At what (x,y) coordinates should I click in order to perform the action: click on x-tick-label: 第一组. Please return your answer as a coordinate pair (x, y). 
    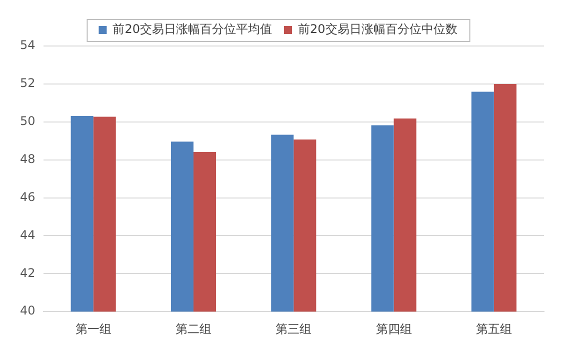
    Looking at the image, I should click on (93, 329).